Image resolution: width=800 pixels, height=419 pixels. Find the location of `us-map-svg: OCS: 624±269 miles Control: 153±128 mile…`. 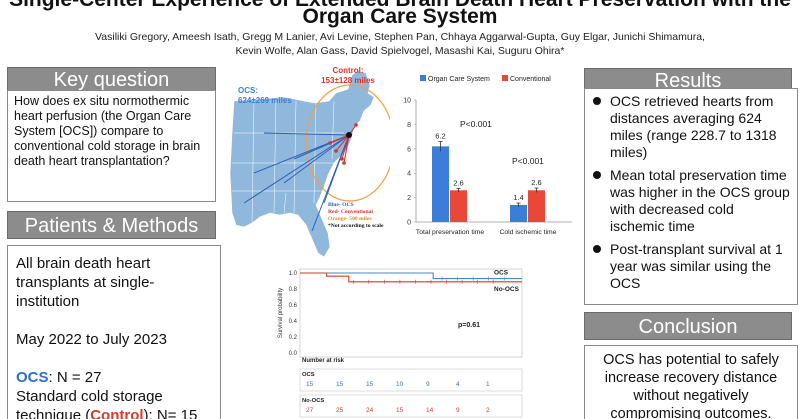

us-map-svg: OCS: 624±269 miles Control: 153±128 mile… is located at coordinates (312, 162).